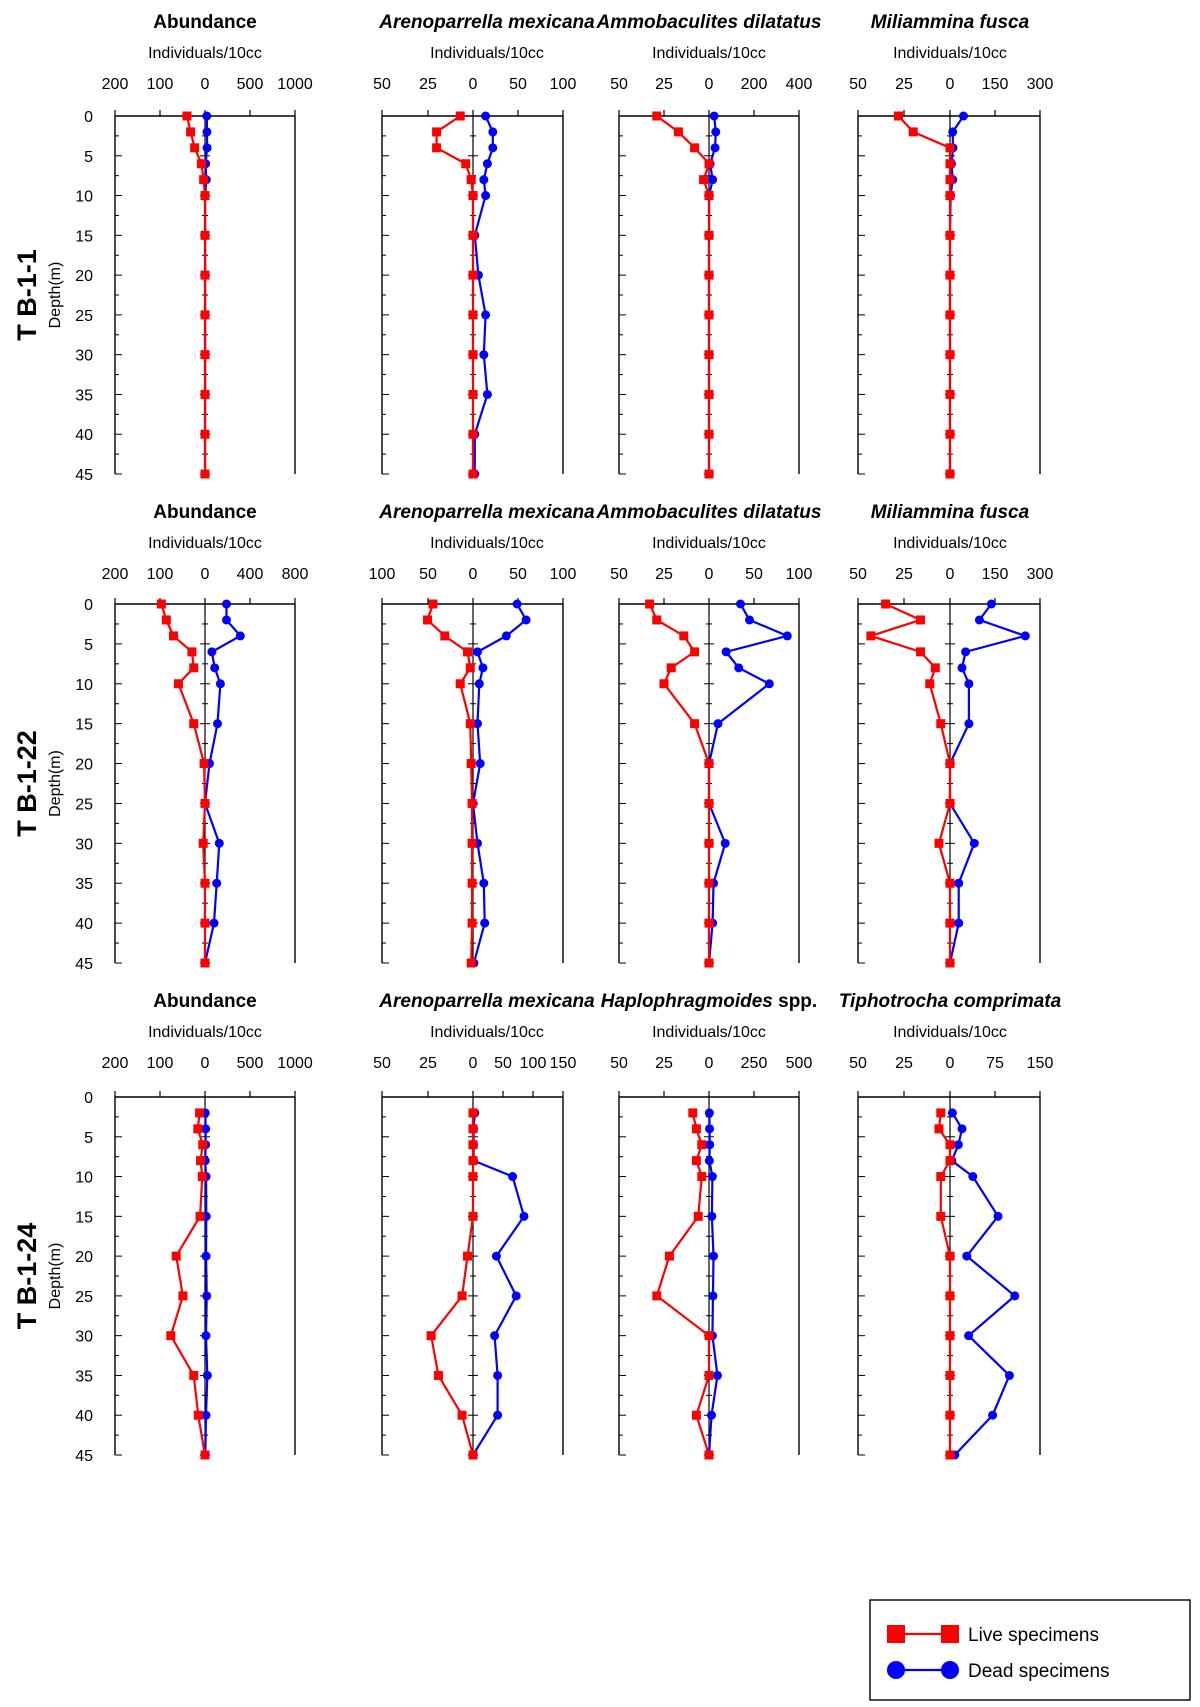 The width and height of the screenshot is (1200, 1707). I want to click on panel-title-part: Abundance, so click(204, 512).